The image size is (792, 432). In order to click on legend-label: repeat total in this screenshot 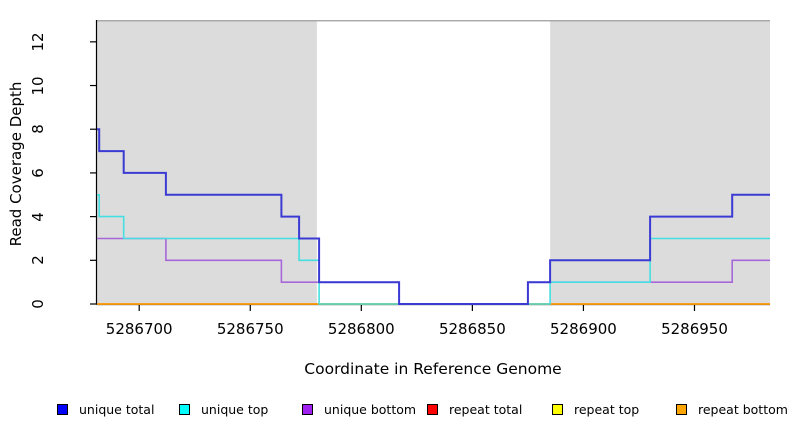, I will do `click(486, 409)`.